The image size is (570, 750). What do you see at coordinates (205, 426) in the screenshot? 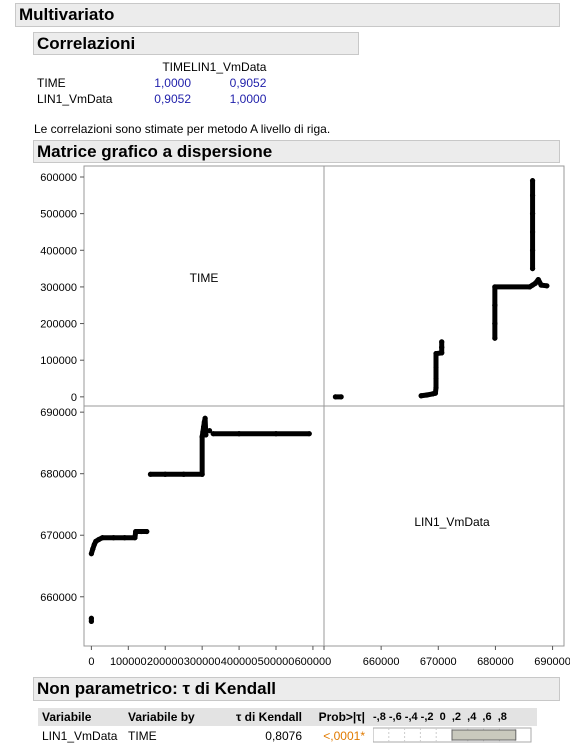
I see `lower-point-segment` at bounding box center [205, 426].